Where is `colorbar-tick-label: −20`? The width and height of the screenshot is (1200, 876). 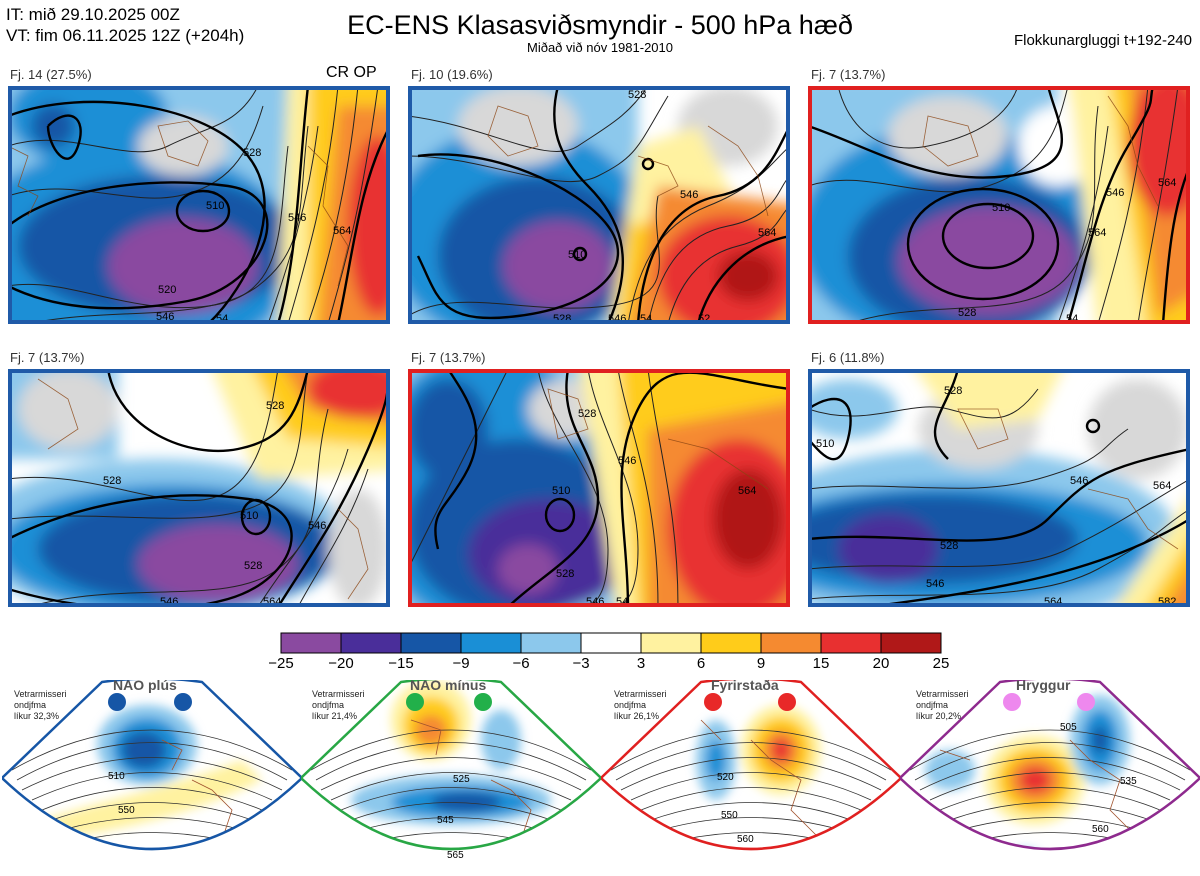
colorbar-tick-label: −20 is located at coordinates (341, 663).